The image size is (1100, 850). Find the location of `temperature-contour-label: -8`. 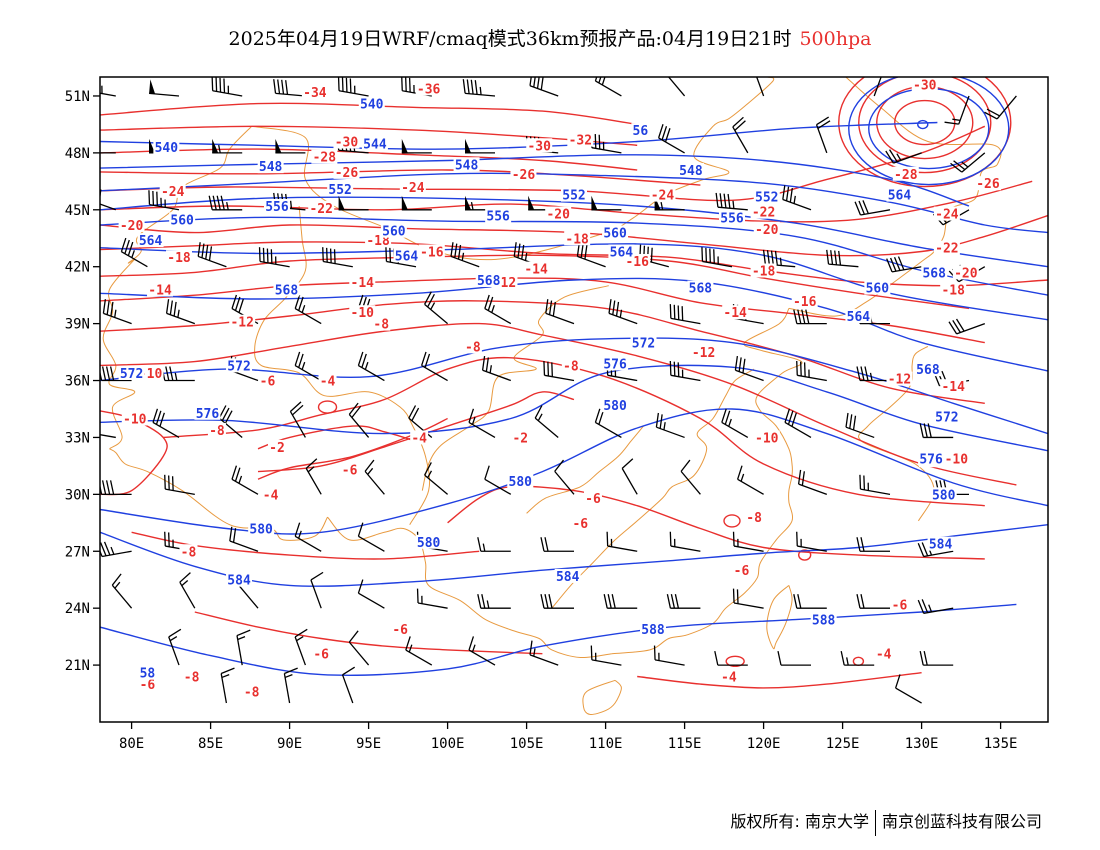

temperature-contour-label: -8 is located at coordinates (754, 518).